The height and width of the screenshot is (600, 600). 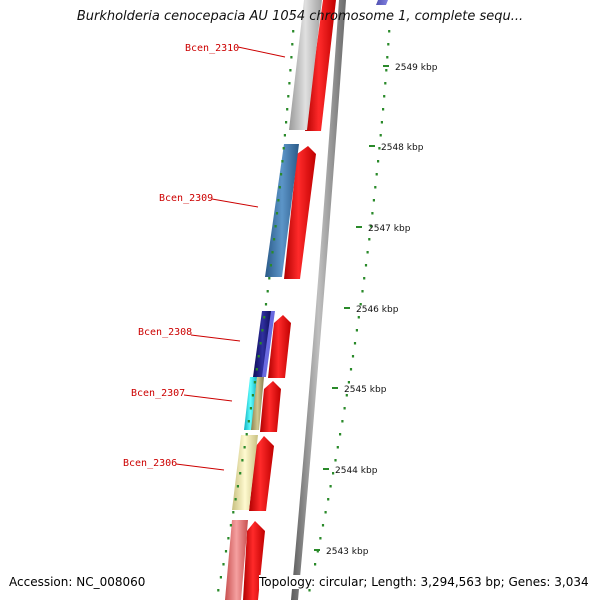 I want to click on scale-tick-label: 2546 kbp, so click(x=377, y=310).